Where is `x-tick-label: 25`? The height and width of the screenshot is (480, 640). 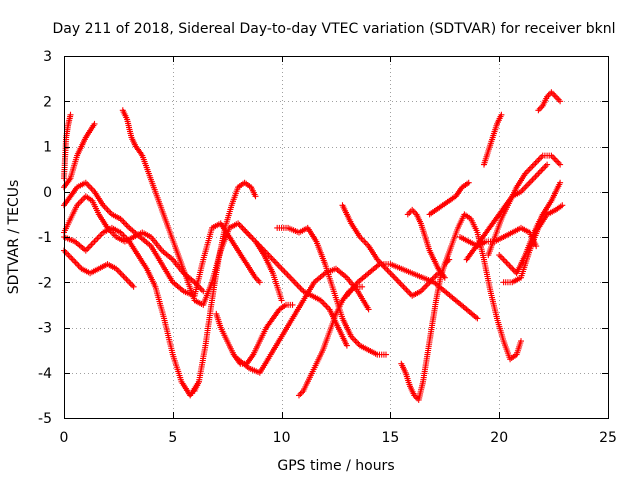 x-tick-label: 25 is located at coordinates (608, 438).